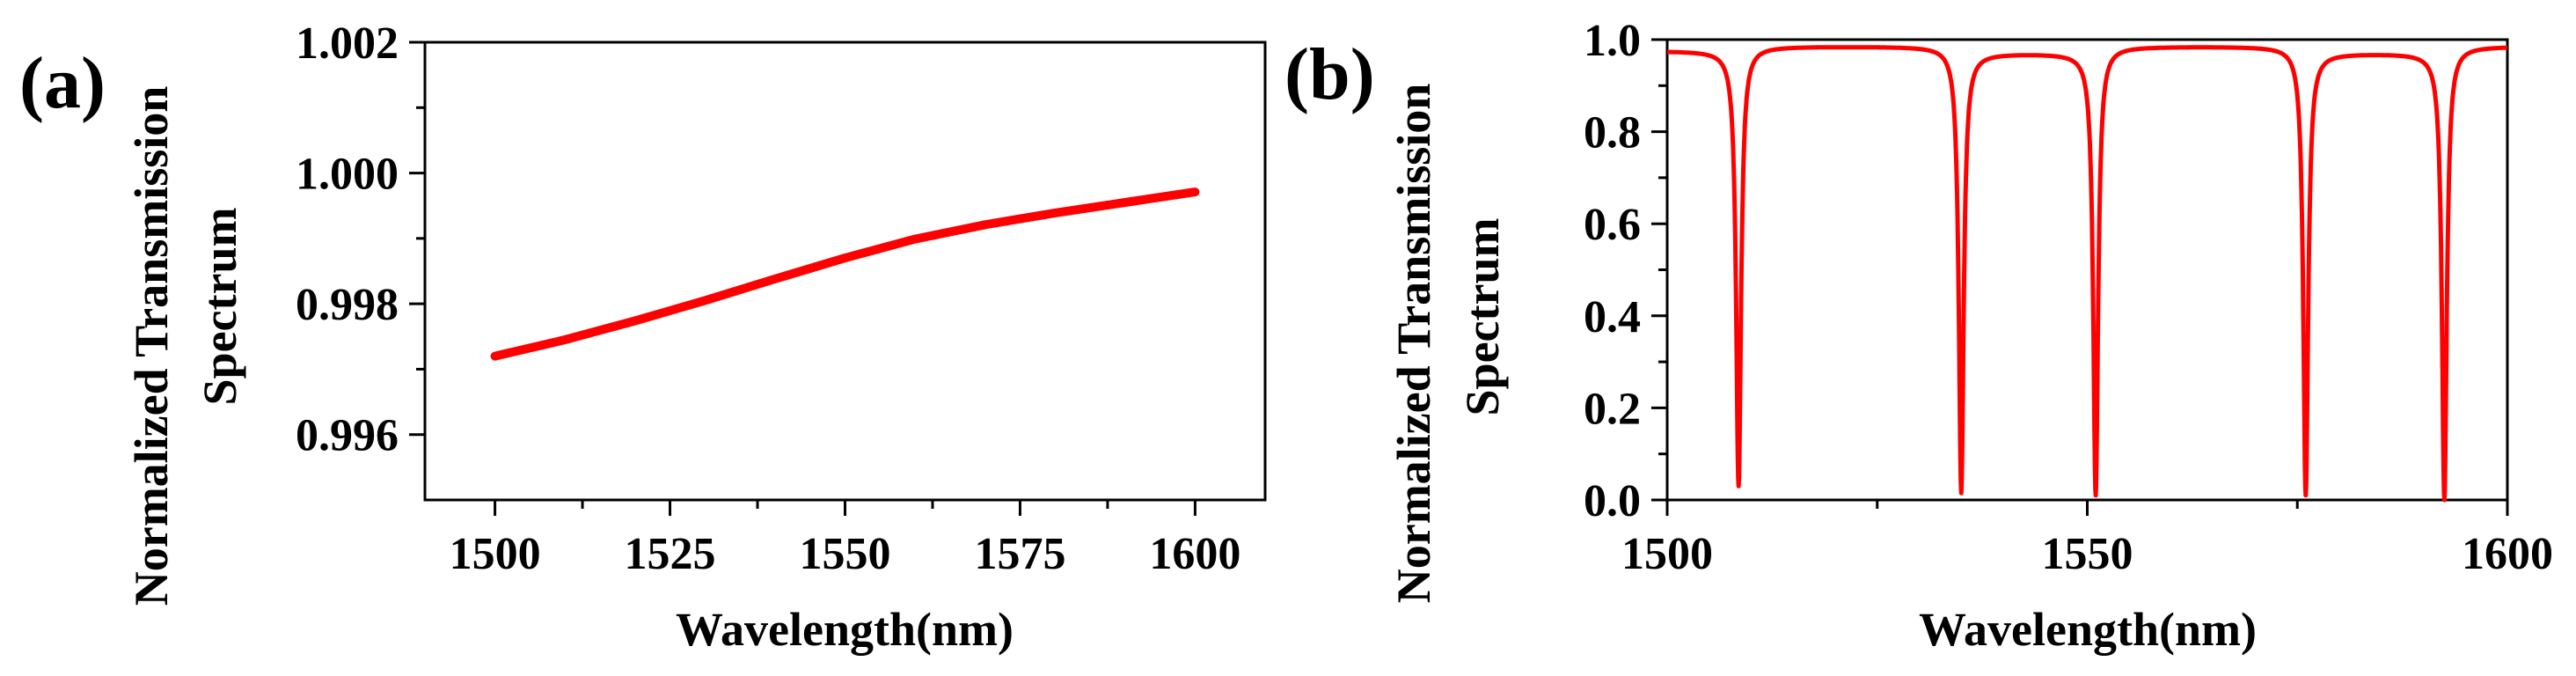 The width and height of the screenshot is (2576, 676). Describe the element at coordinates (1019, 554) in the screenshot. I see `panel-a-x-tick-label: 1575` at that location.